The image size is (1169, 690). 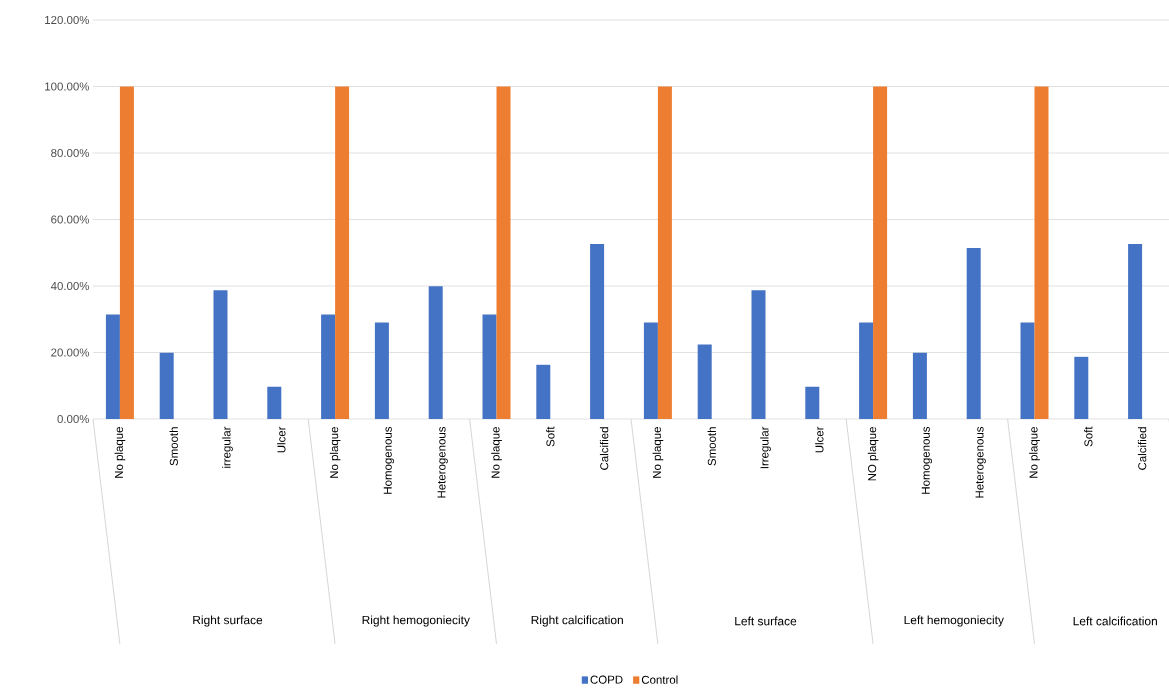 What do you see at coordinates (70, 219) in the screenshot?
I see `y-tick-label: 60.00%` at bounding box center [70, 219].